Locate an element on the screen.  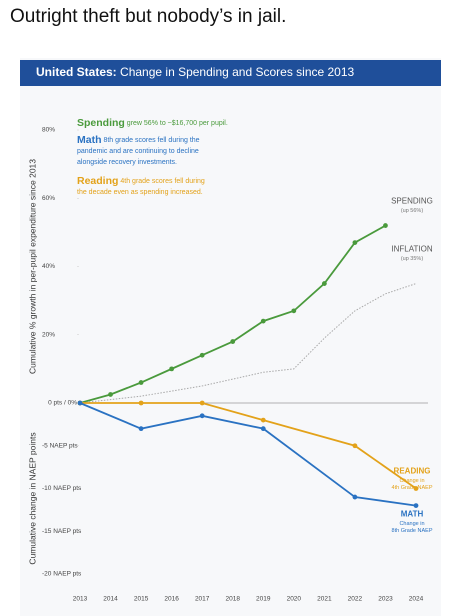
annotation: Spending grew 56% to ~$16,700 per pupil. is located at coordinates (152, 123).